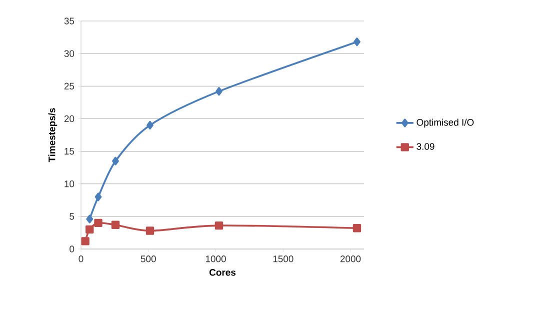  Describe the element at coordinates (425, 146) in the screenshot. I see `legend-label: 3.09` at that location.